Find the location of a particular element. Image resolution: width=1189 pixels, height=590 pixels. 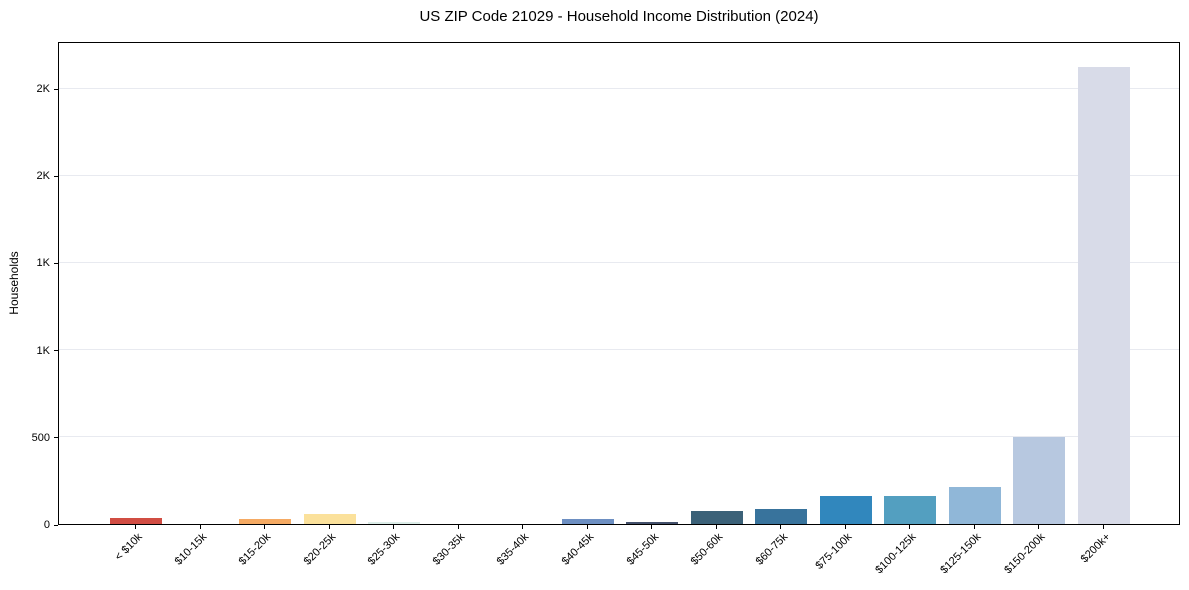

x-tick-label-text: < $10k is located at coordinates (128, 547).